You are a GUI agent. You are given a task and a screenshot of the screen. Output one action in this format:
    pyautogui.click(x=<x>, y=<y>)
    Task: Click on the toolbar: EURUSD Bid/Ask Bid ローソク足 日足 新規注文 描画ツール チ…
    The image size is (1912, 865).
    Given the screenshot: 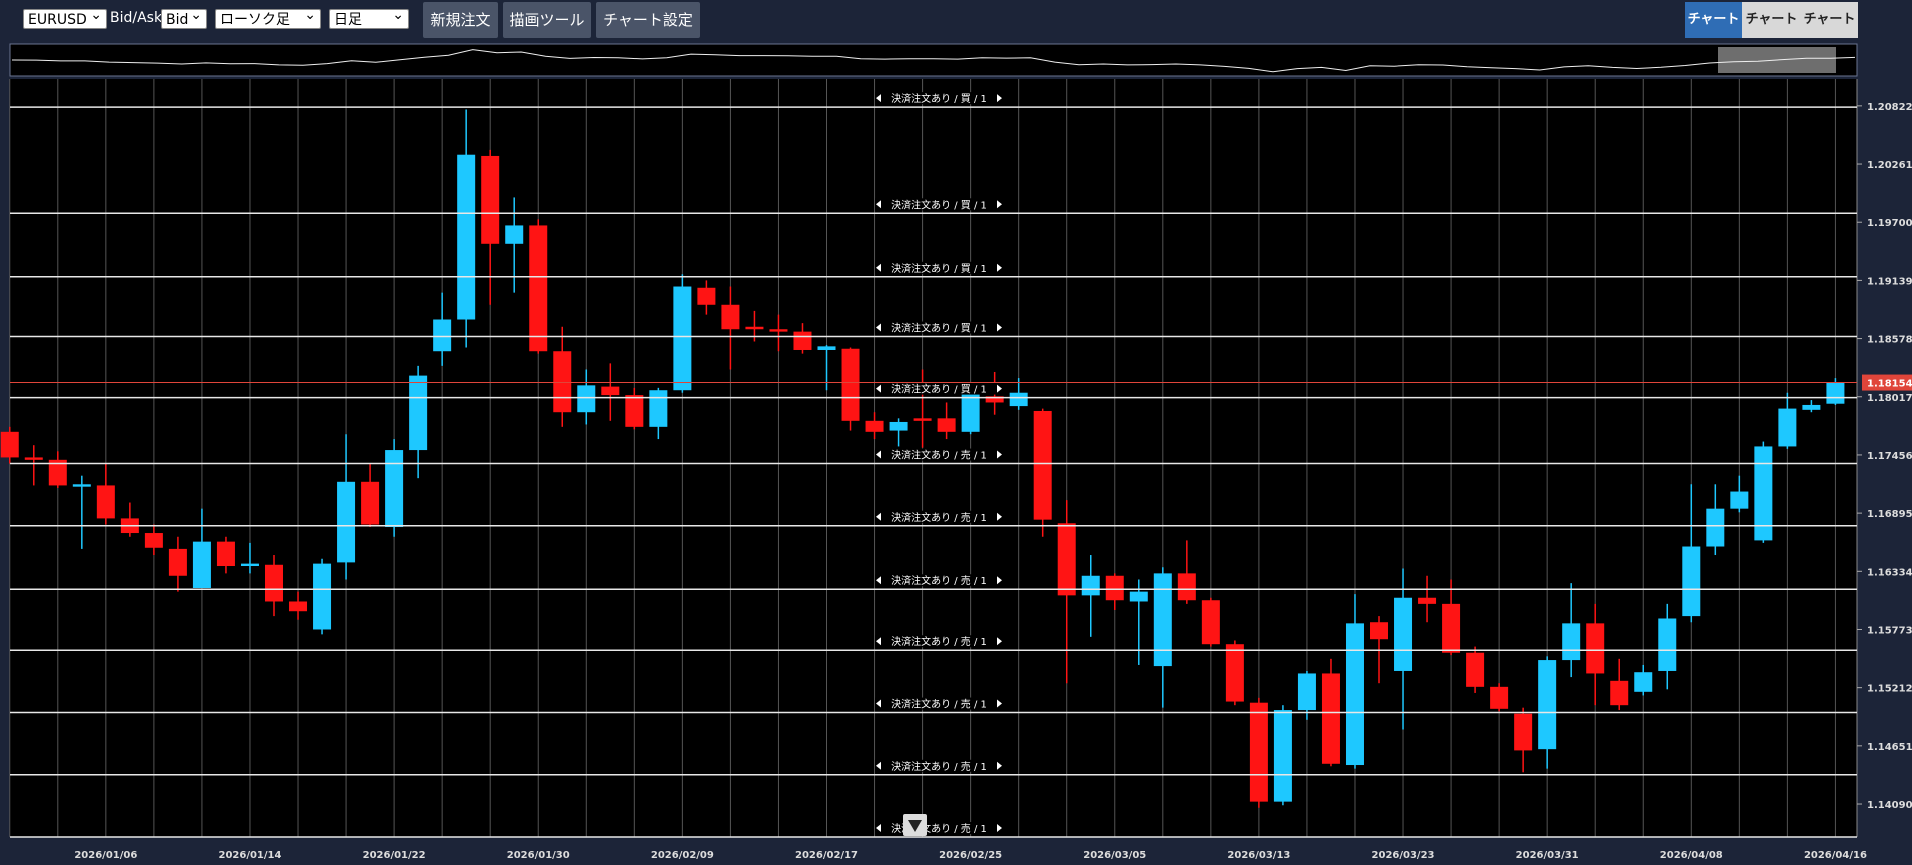 What is the action you would take?
    pyautogui.click(x=956, y=31)
    